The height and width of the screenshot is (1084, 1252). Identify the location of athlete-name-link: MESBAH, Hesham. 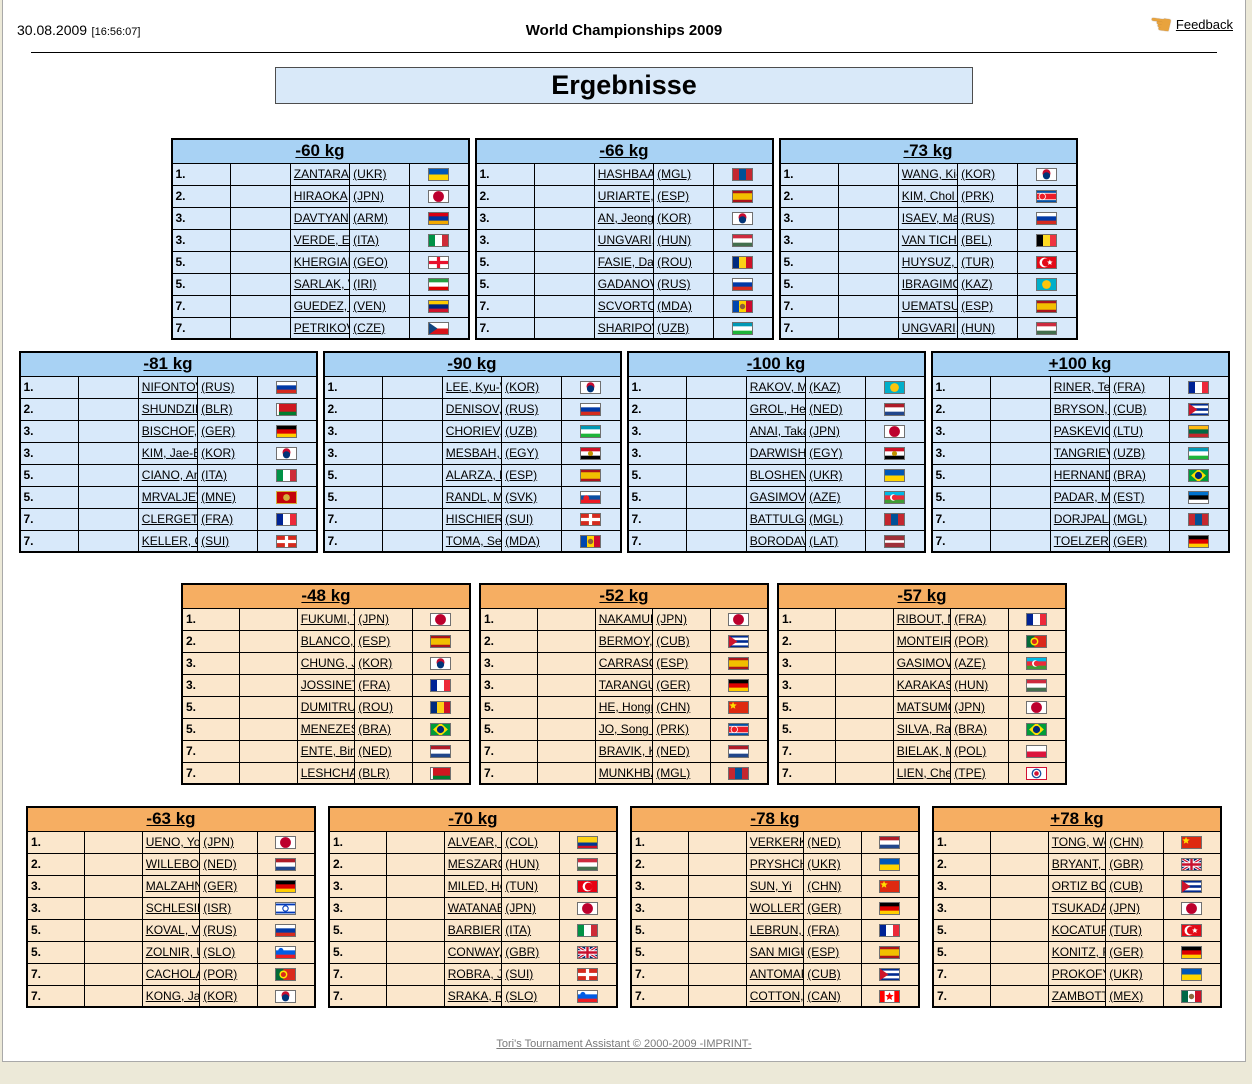
(473, 453).